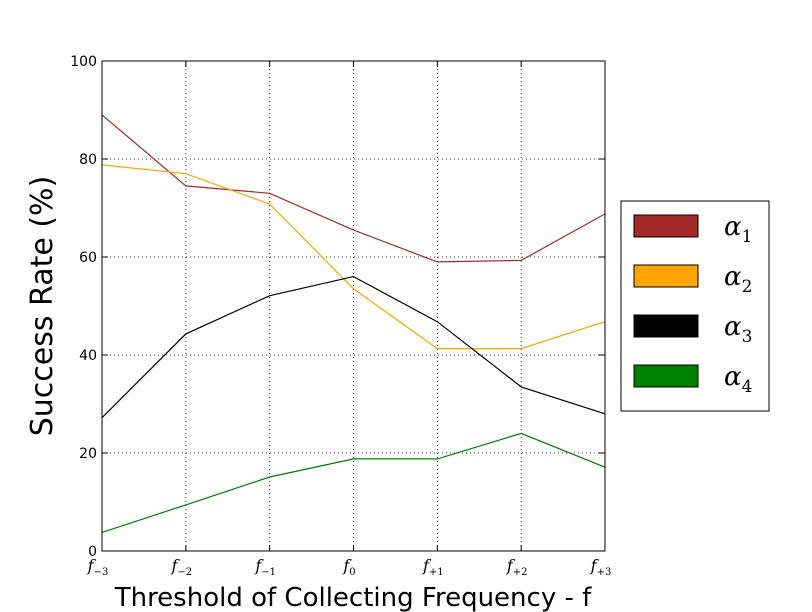 The height and width of the screenshot is (612, 812). I want to click on legend-label-alpha3: α3, so click(738, 329).